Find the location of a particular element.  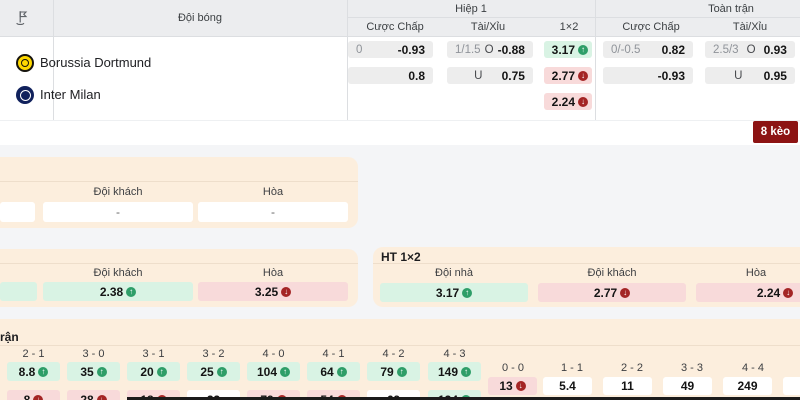

odds-value: 249 is located at coordinates (747, 386).